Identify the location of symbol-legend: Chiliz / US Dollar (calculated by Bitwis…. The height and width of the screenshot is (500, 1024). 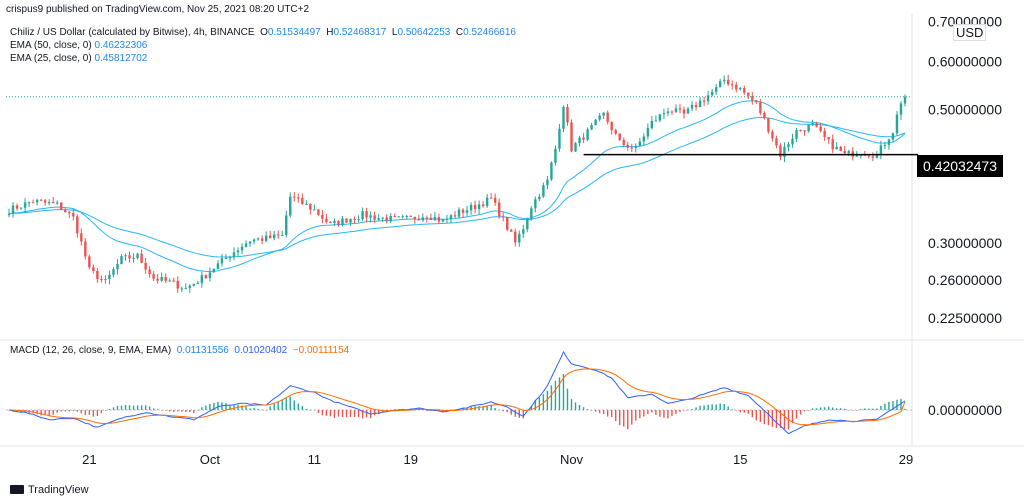
(263, 32).